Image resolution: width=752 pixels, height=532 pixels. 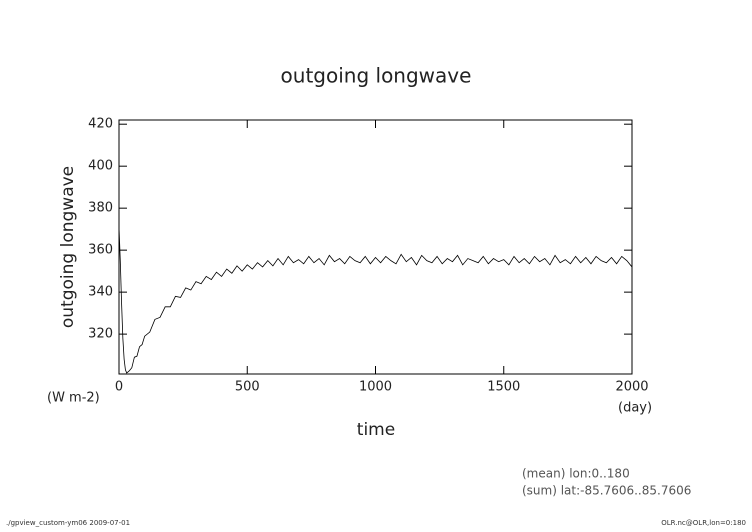 I want to click on y-tick-label: 340, so click(x=100, y=292).